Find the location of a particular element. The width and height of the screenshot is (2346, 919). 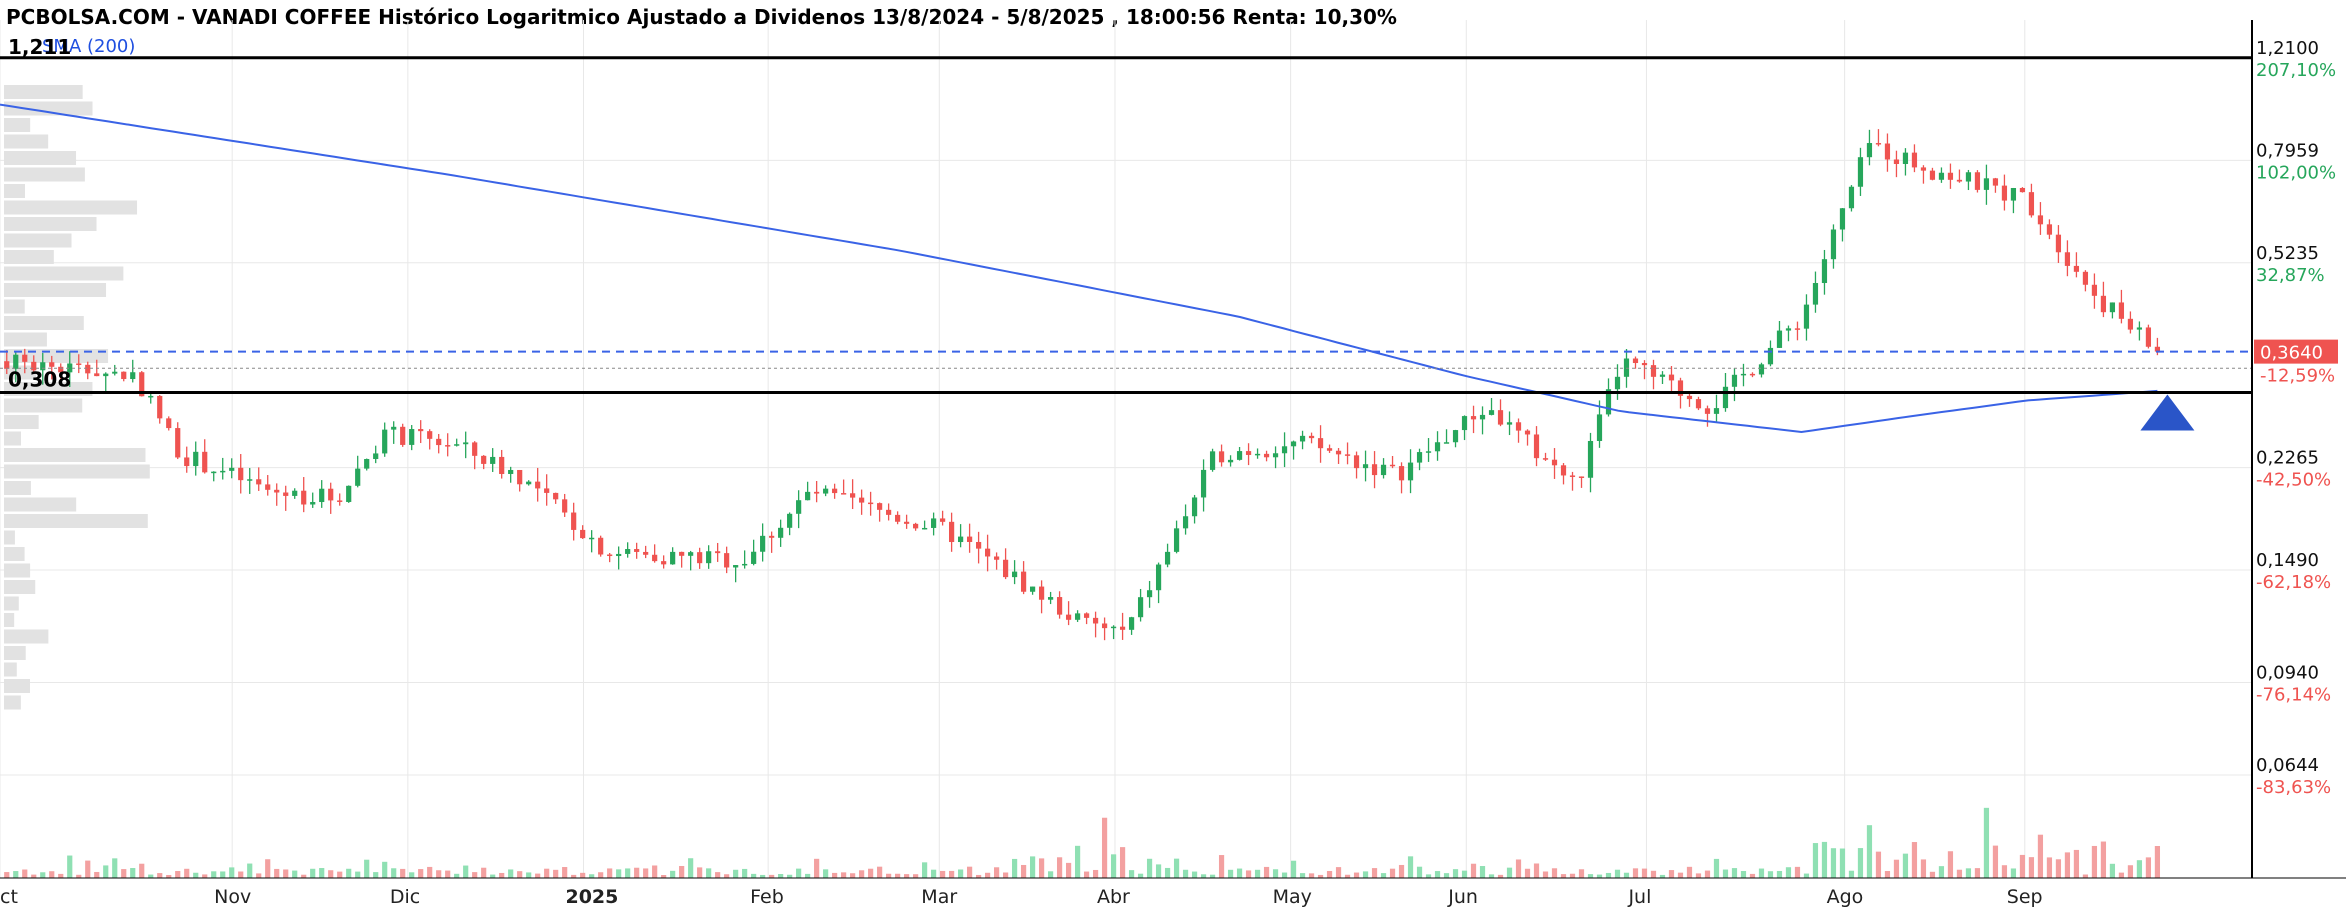

current-price-label: 0,3640 is located at coordinates (2291, 353).